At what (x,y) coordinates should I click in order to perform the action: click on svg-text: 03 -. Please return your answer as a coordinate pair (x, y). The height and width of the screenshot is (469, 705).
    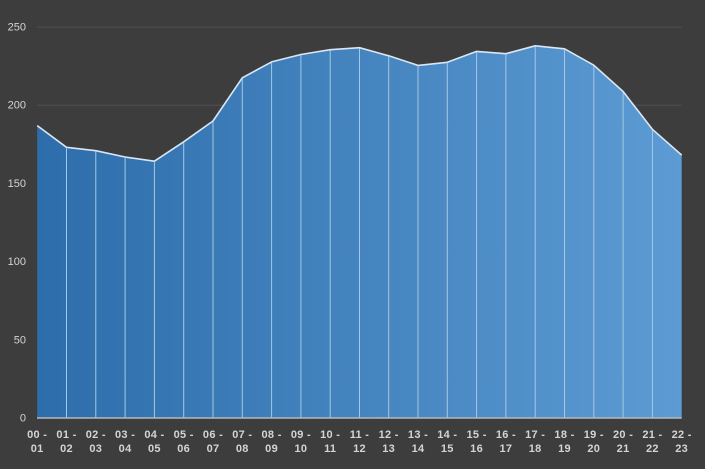
    Looking at the image, I should click on (125, 435).